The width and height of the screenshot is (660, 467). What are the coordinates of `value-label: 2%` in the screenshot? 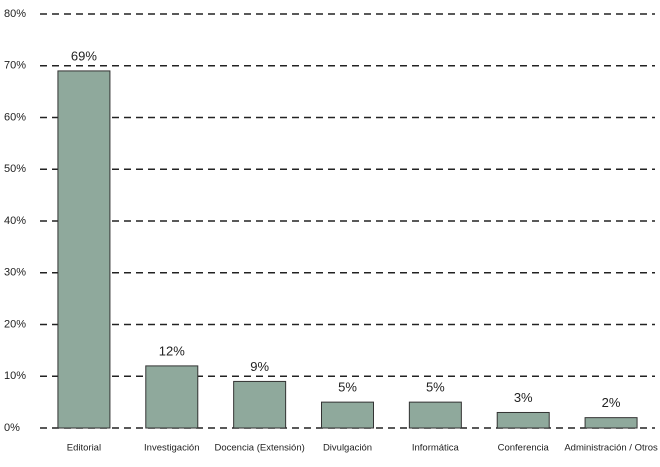 It's located at (611, 402).